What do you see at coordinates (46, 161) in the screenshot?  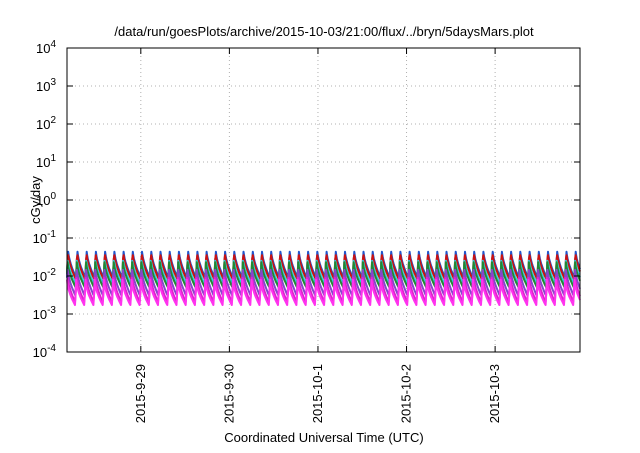 I see `y-tick-label: 10¹` at bounding box center [46, 161].